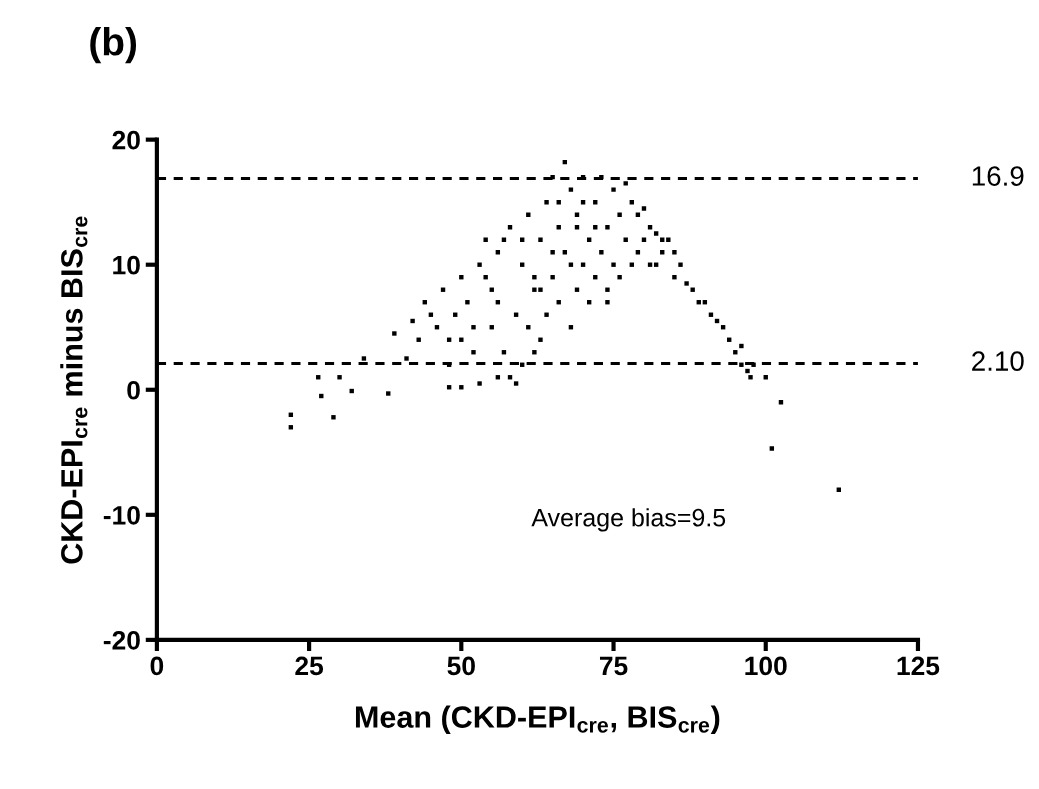  I want to click on y-tick-label: 0, so click(133, 390).